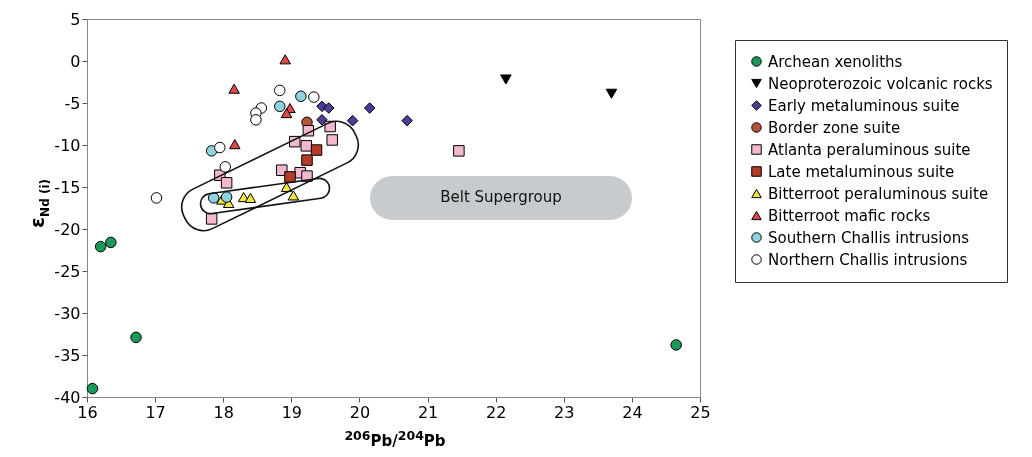 The width and height of the screenshot is (1032, 457). I want to click on x-tick-label: 19, so click(292, 412).